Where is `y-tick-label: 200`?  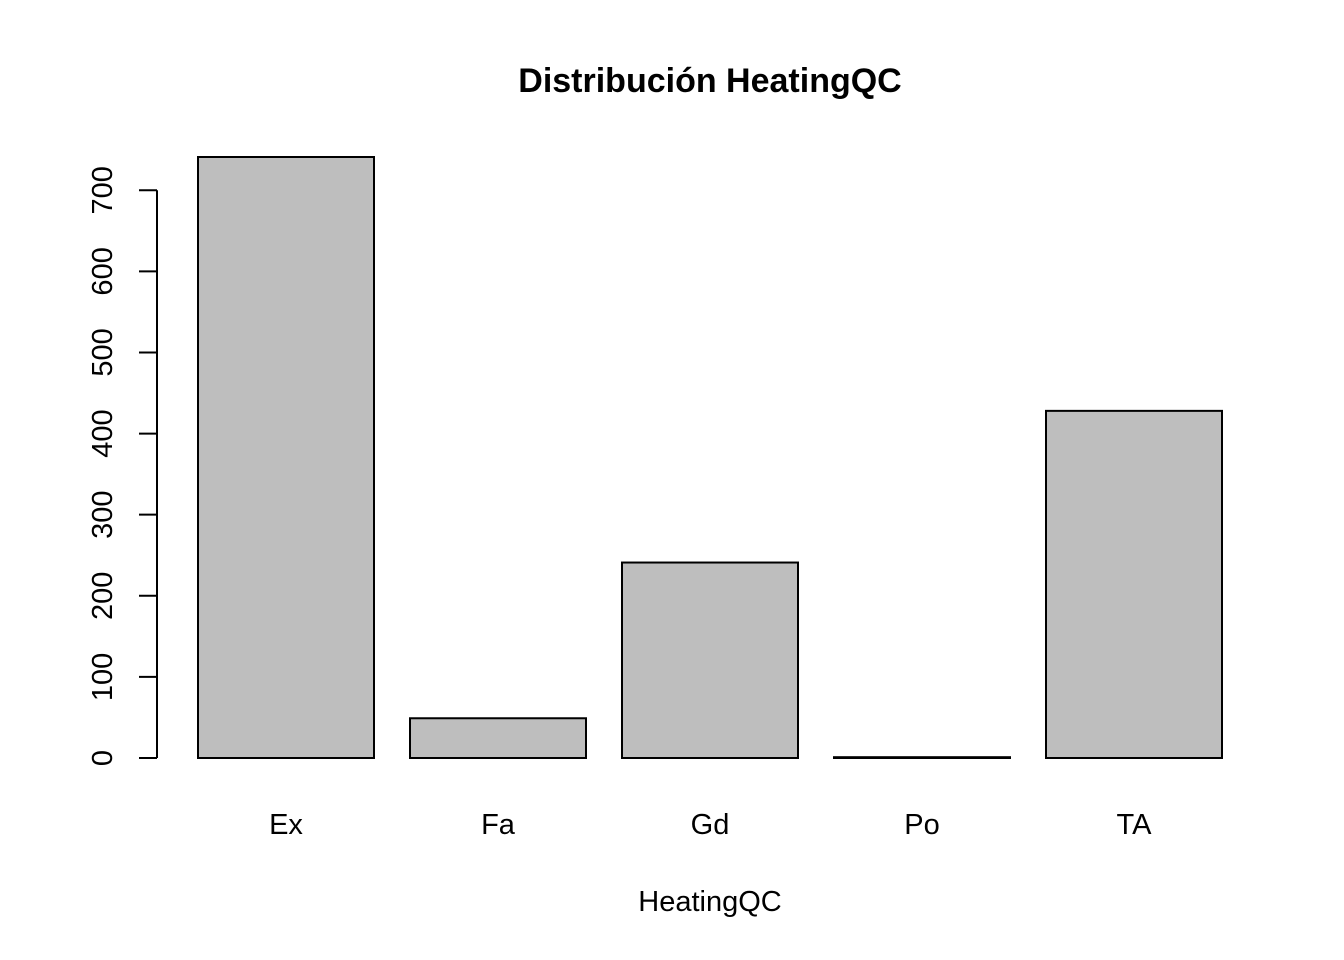
y-tick-label: 200 is located at coordinates (103, 596).